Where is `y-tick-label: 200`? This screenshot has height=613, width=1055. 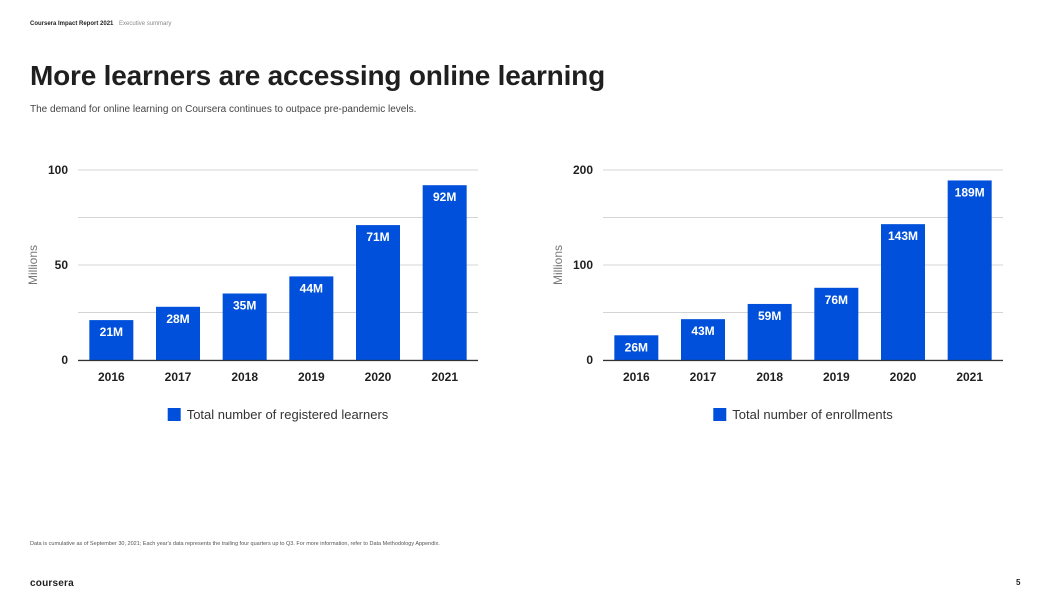 y-tick-label: 200 is located at coordinates (583, 170).